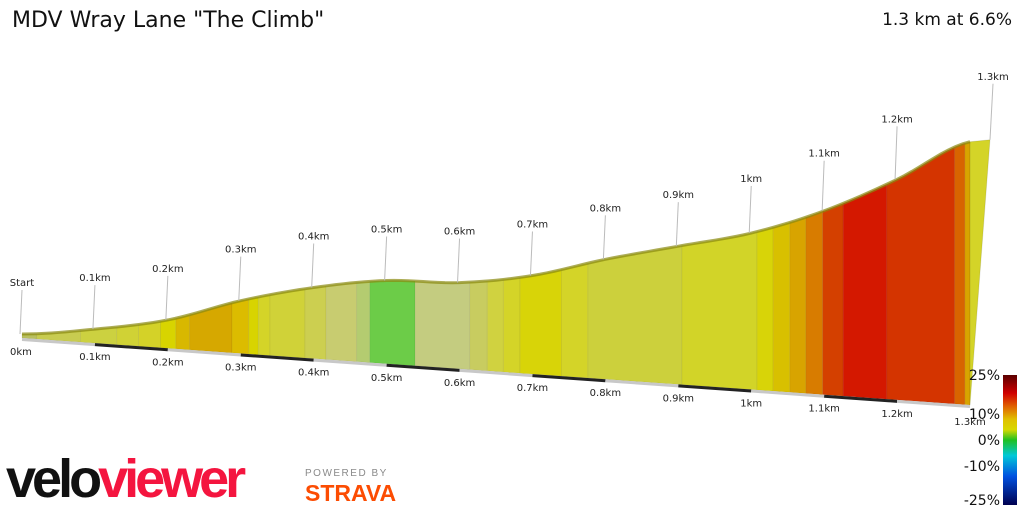  Describe the element at coordinates (678, 195) in the screenshot. I see `distance-marker-label: 0.9km` at that location.